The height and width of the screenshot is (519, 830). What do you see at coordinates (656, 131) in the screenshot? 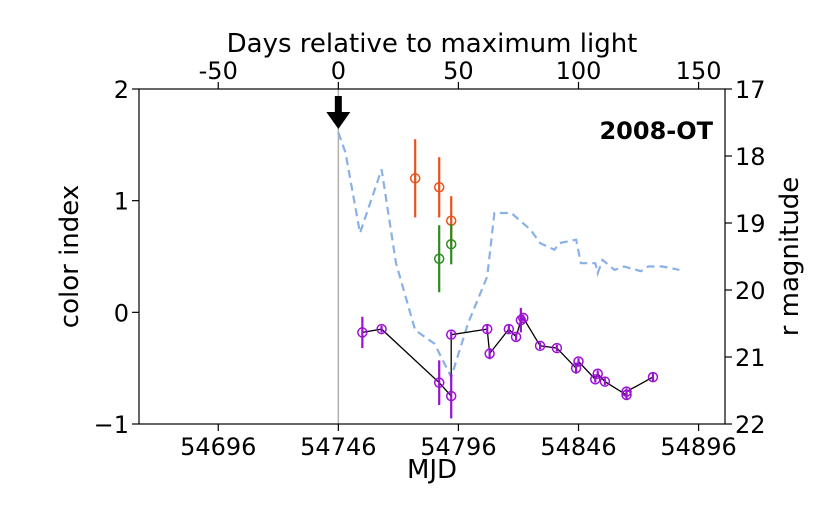
I see `object-annotation: 2008-OT` at bounding box center [656, 131].